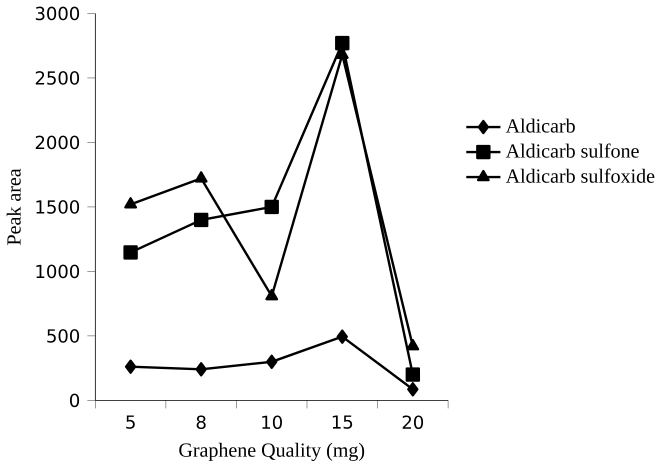 The width and height of the screenshot is (665, 468). Describe the element at coordinates (58, 207) in the screenshot. I see `y-tick-label: 1500` at that location.